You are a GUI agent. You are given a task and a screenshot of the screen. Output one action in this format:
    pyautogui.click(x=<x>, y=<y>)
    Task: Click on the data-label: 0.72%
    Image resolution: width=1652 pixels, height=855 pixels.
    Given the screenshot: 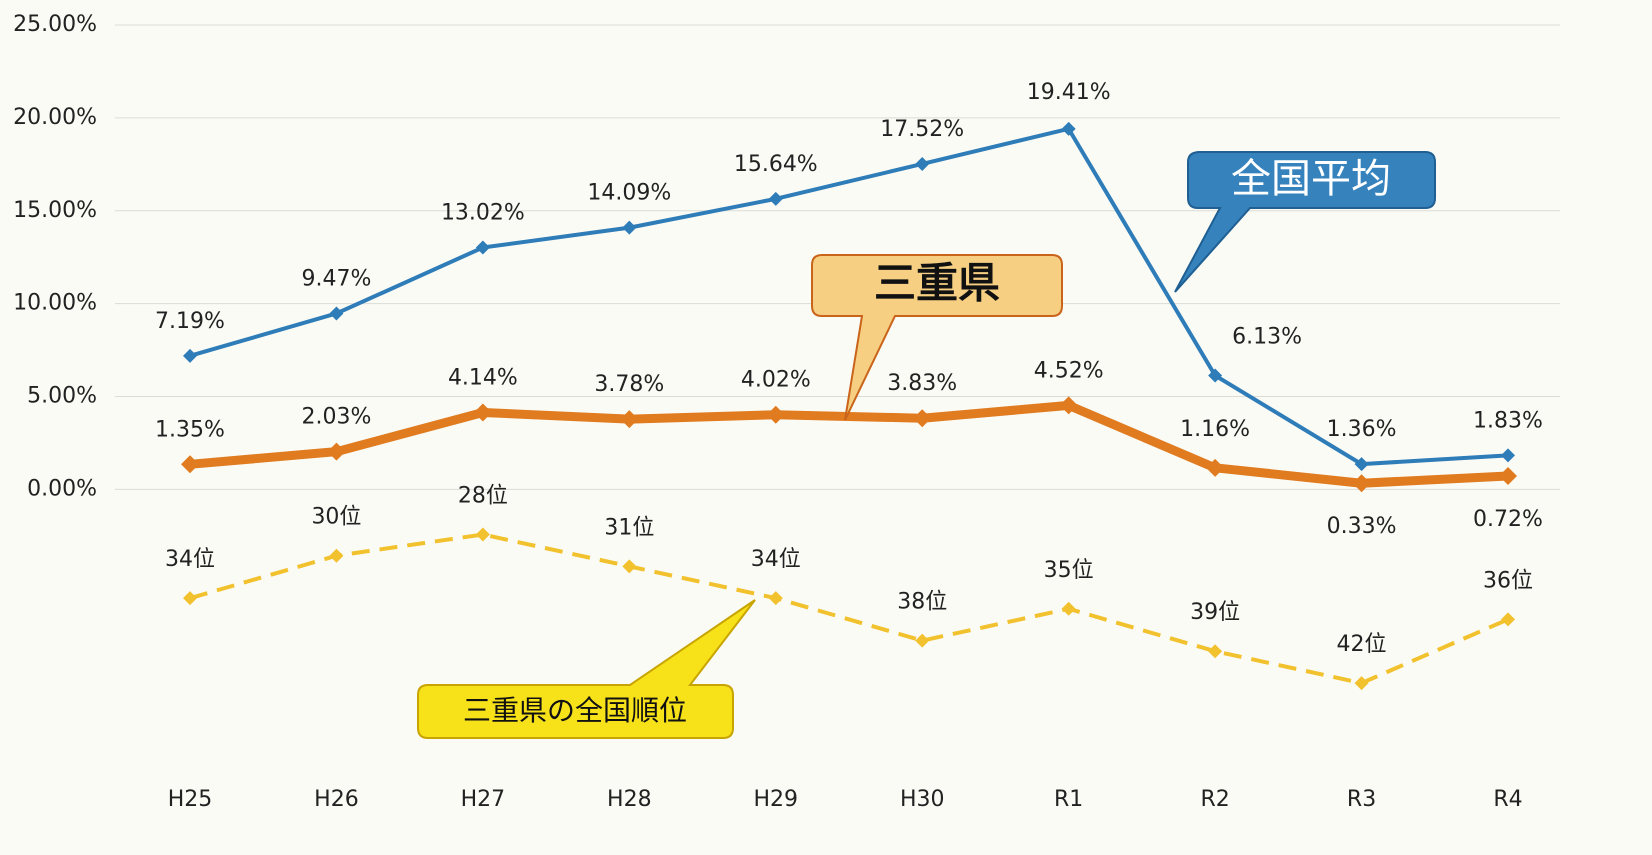 What is the action you would take?
    pyautogui.click(x=1508, y=519)
    